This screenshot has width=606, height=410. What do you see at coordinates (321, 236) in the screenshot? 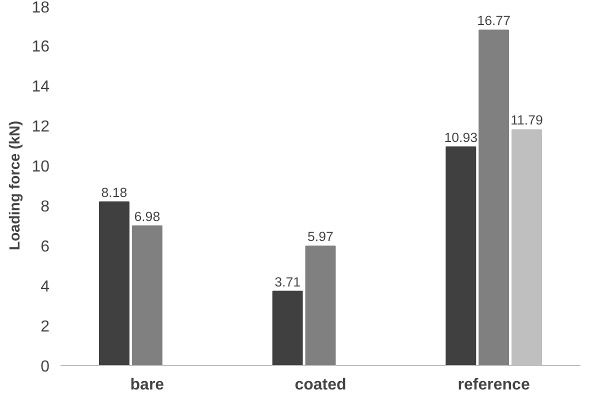
I see `data-label: 5.97` at bounding box center [321, 236].